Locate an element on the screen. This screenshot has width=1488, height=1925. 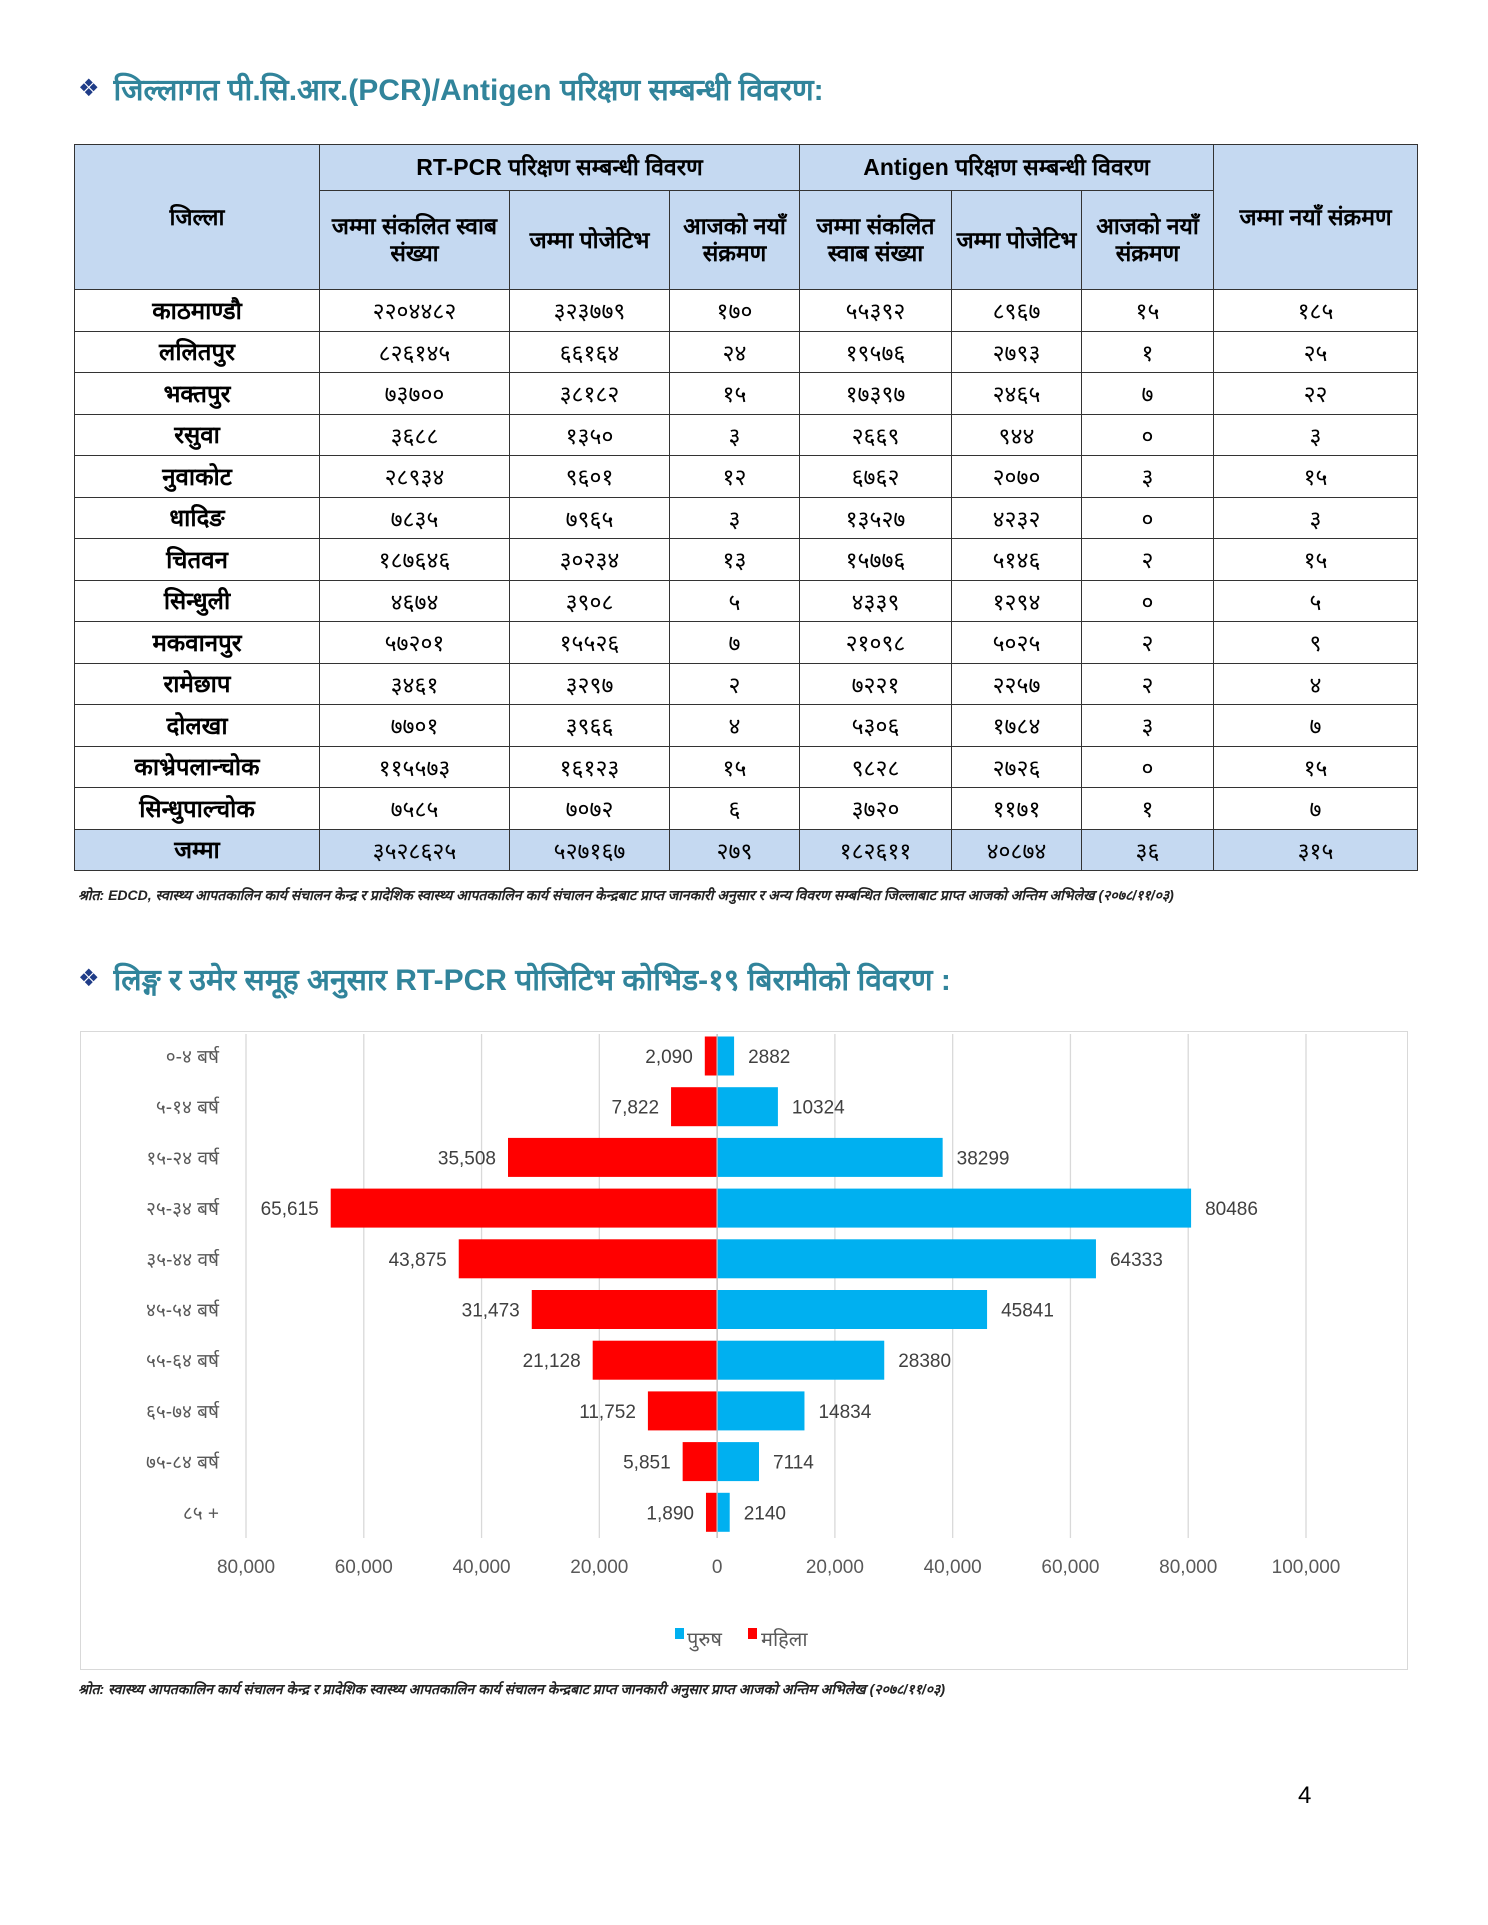
total-cell: ५२७१६७ is located at coordinates (589, 849).